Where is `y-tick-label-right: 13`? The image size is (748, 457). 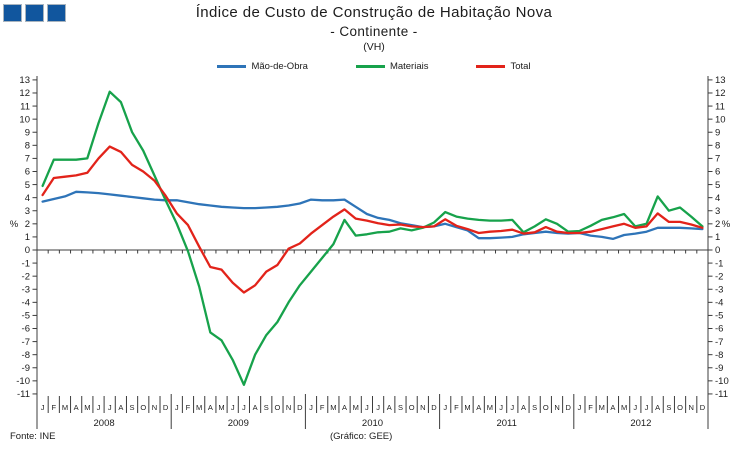 y-tick-label-right: 13 is located at coordinates (720, 80).